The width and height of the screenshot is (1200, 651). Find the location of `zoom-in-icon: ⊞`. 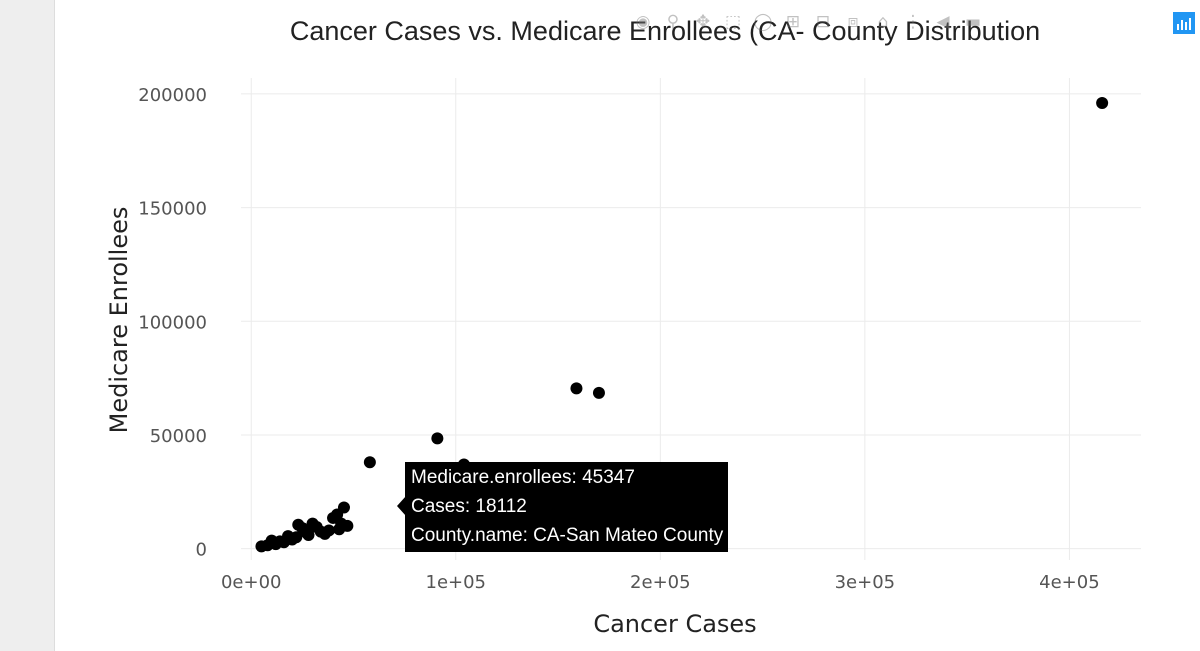

zoom-in-icon: ⊞ is located at coordinates (793, 22).